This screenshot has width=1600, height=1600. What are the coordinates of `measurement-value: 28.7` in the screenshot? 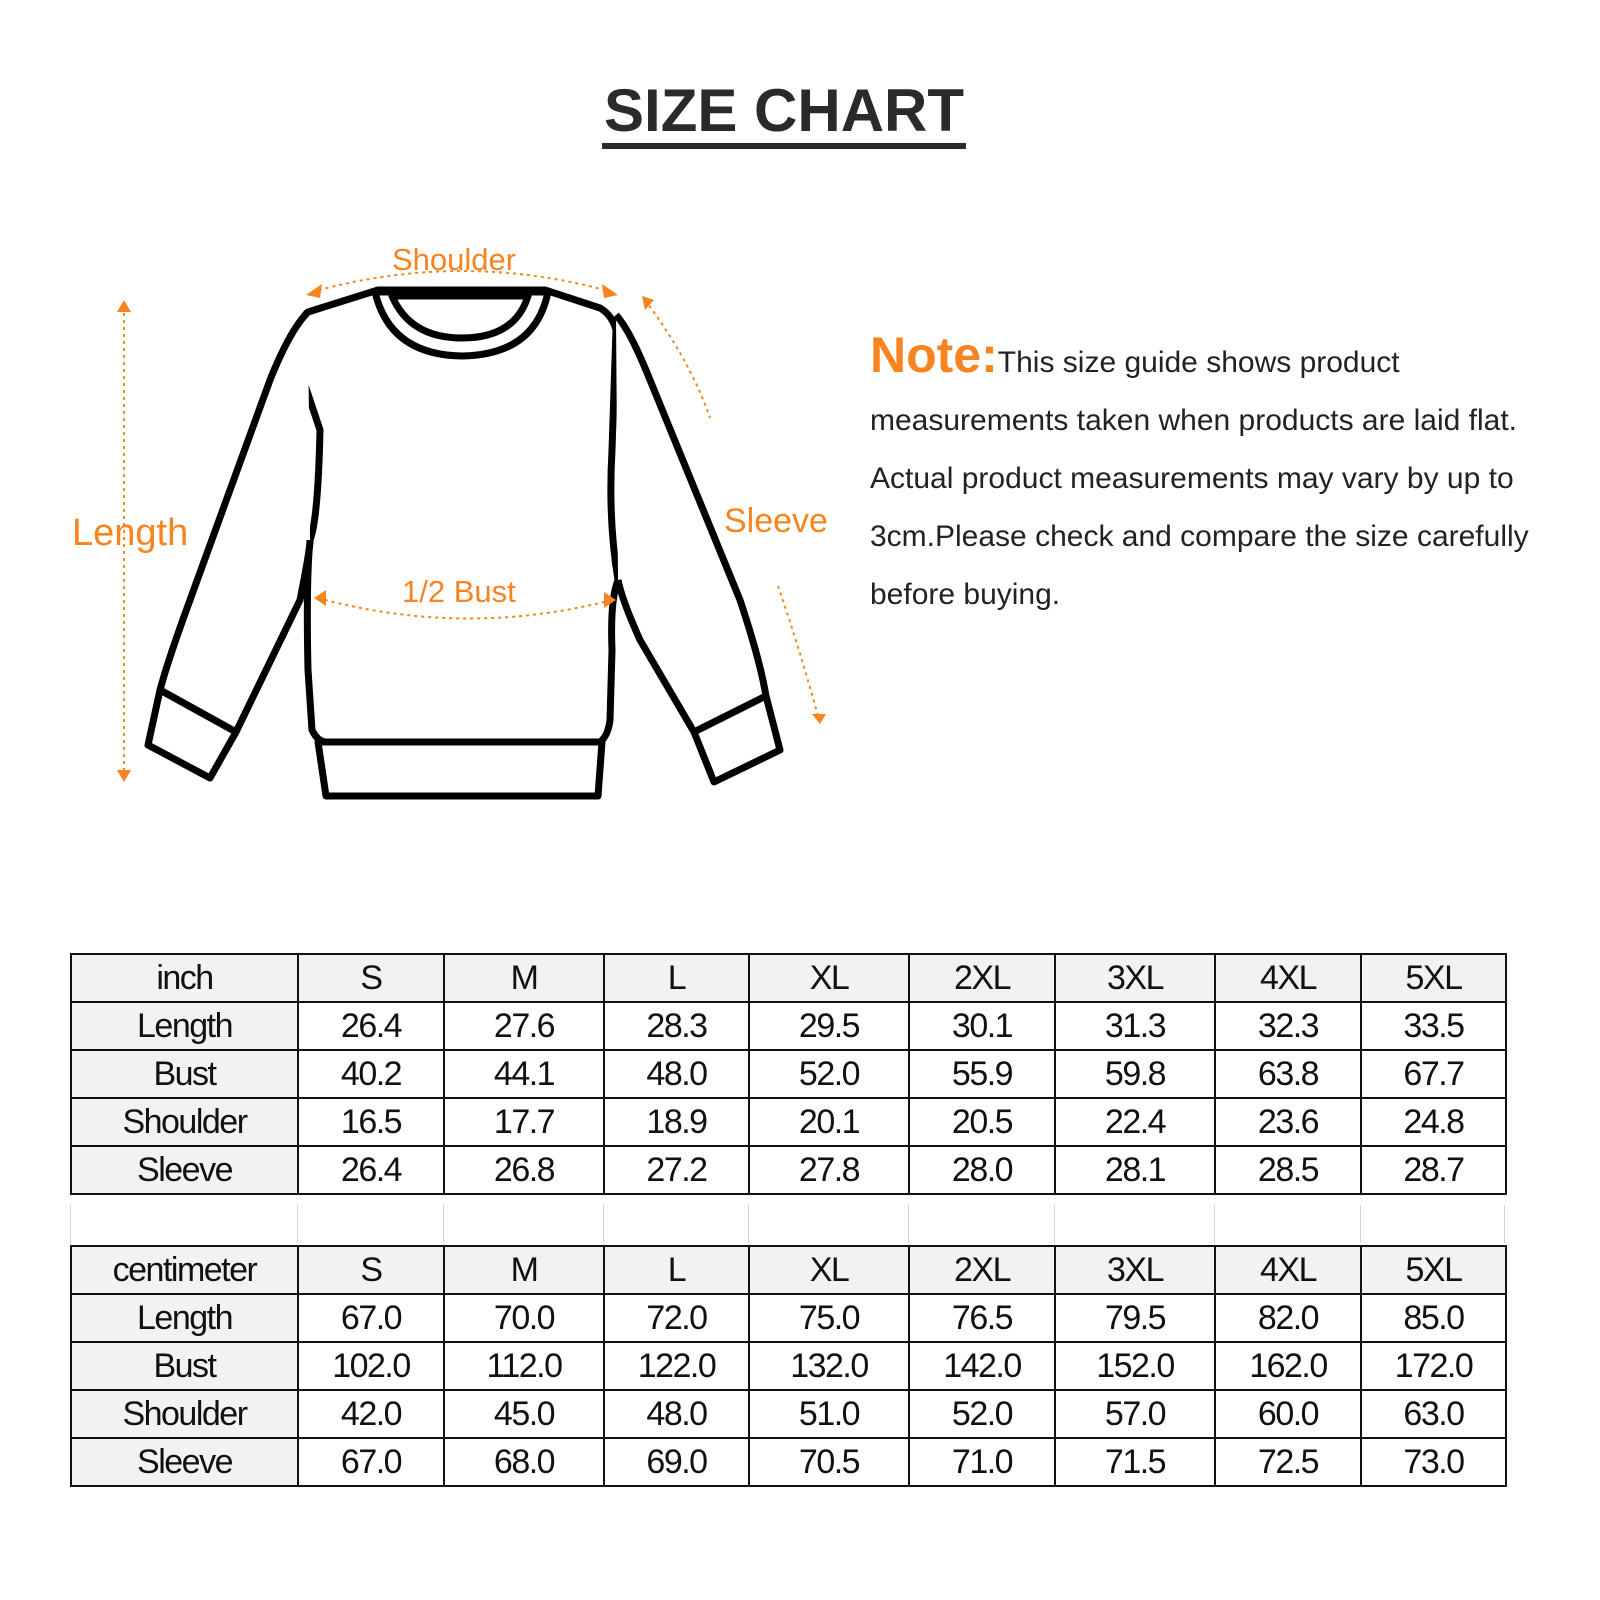 It's located at (1433, 1170).